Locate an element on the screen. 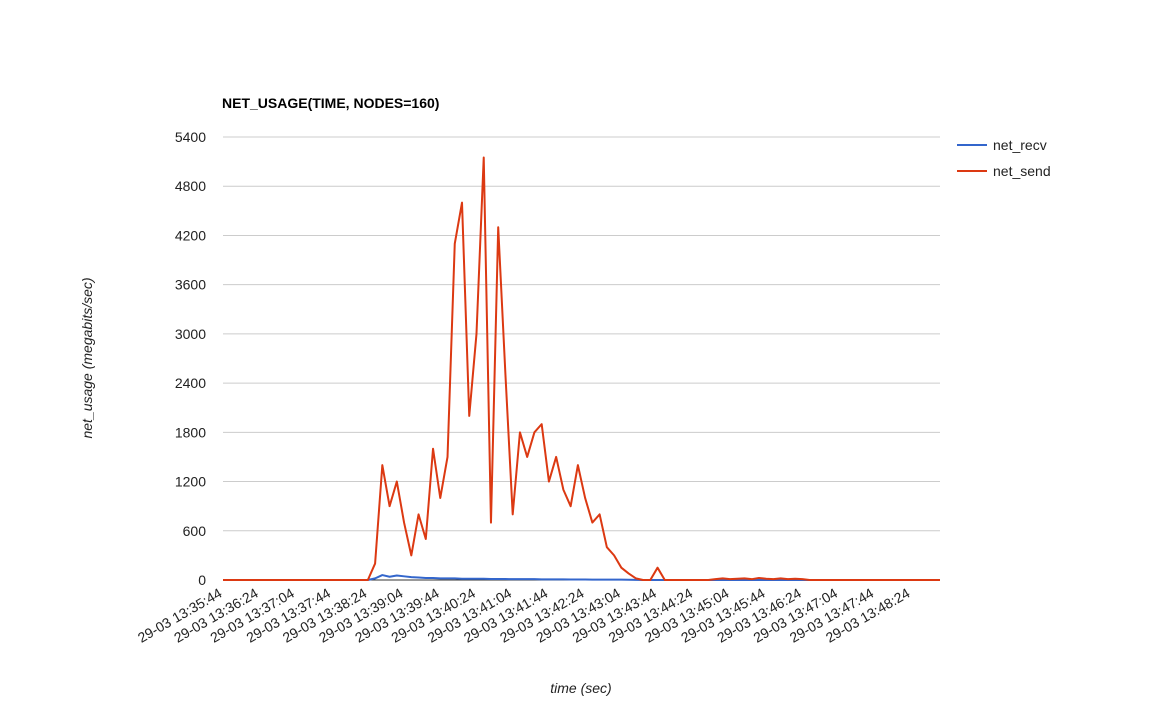 The width and height of the screenshot is (1161, 723). y-tick-label: 3600 is located at coordinates (190, 285).